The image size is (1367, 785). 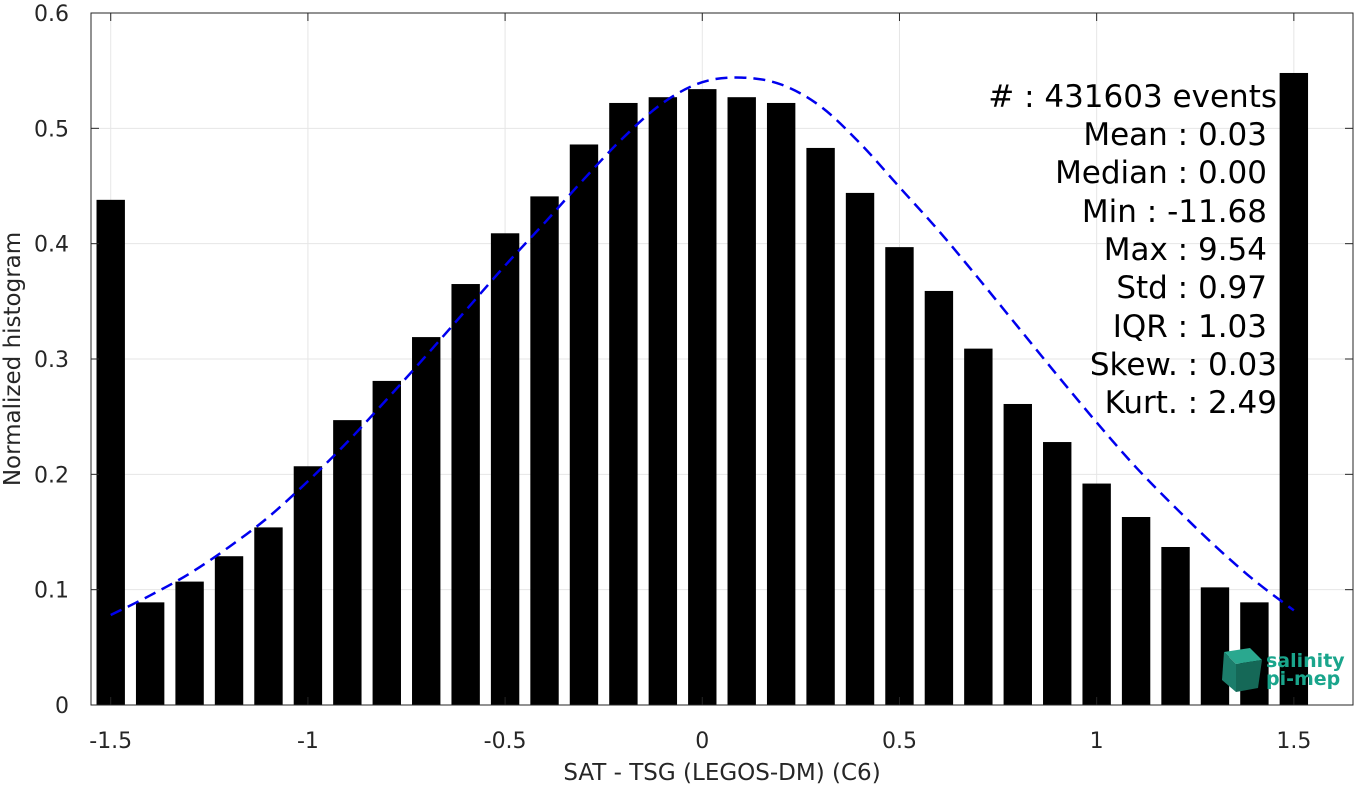 What do you see at coordinates (1191, 288) in the screenshot?
I see `stat-std: Std : 0.97` at bounding box center [1191, 288].